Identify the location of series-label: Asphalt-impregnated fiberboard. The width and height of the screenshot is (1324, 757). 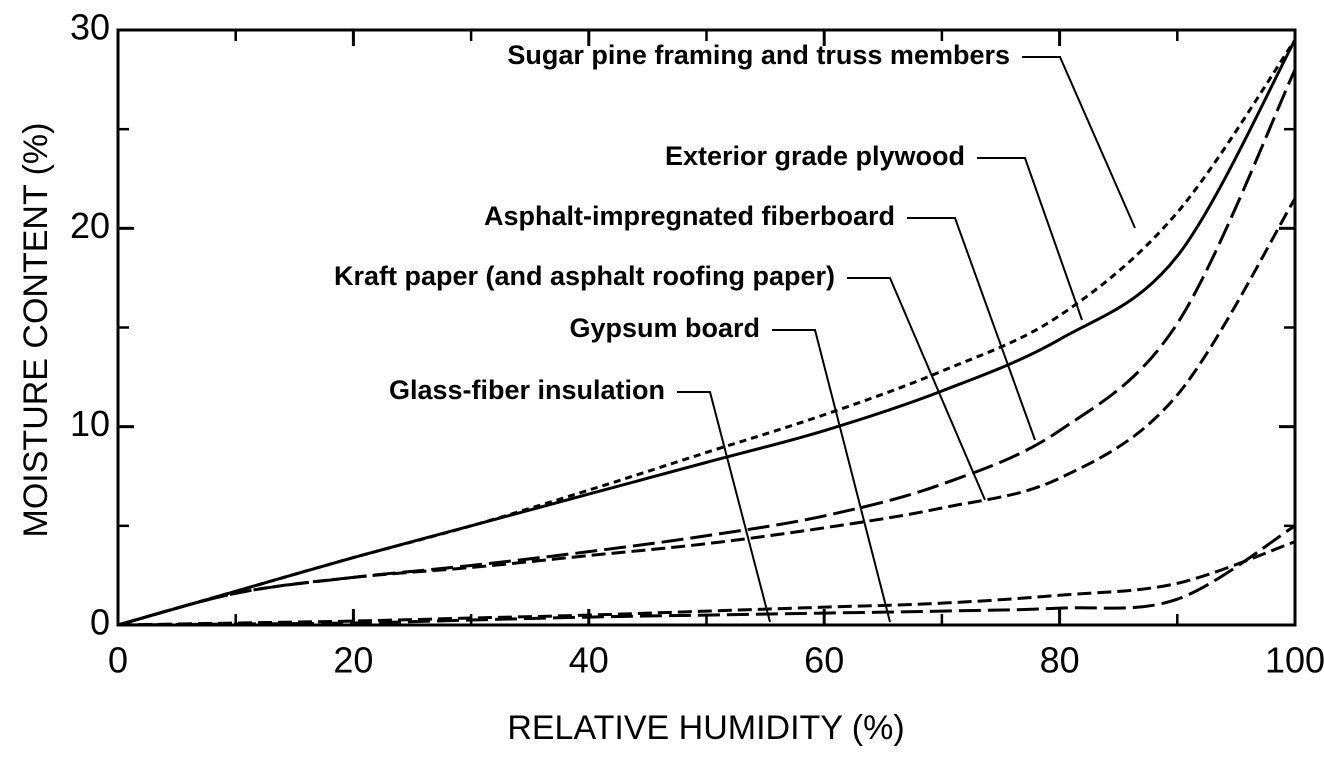
(689, 216).